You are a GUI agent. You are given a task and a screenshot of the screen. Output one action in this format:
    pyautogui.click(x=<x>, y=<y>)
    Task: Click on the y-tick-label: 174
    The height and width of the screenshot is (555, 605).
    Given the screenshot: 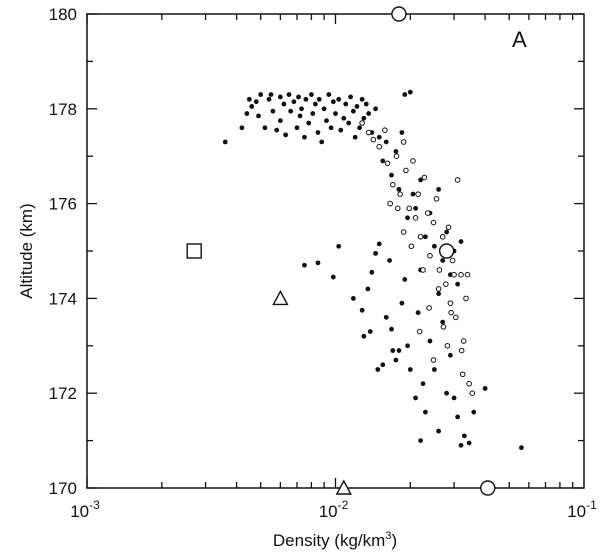 What is the action you would take?
    pyautogui.click(x=63, y=298)
    